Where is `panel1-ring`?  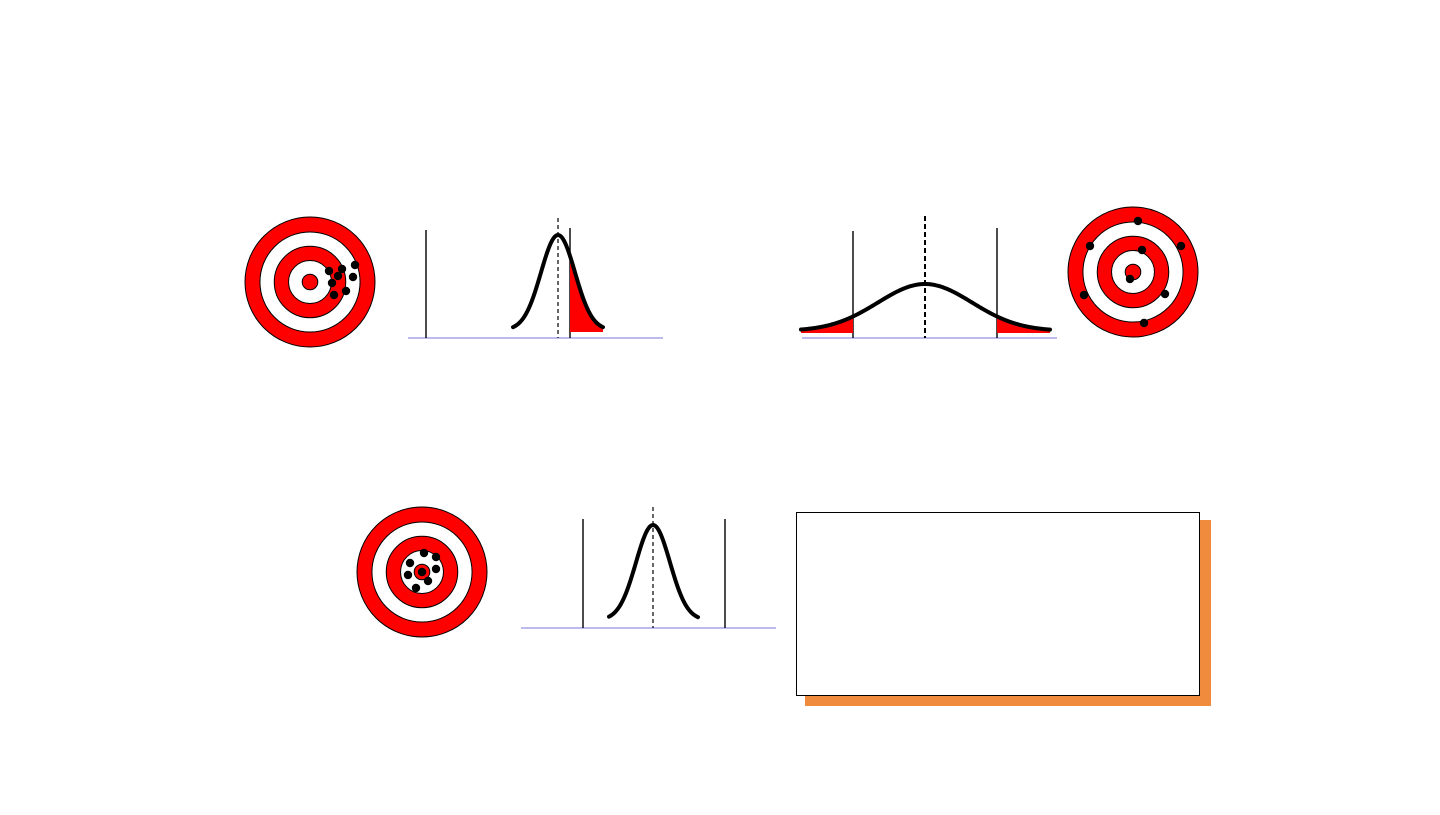 panel1-ring is located at coordinates (310, 282).